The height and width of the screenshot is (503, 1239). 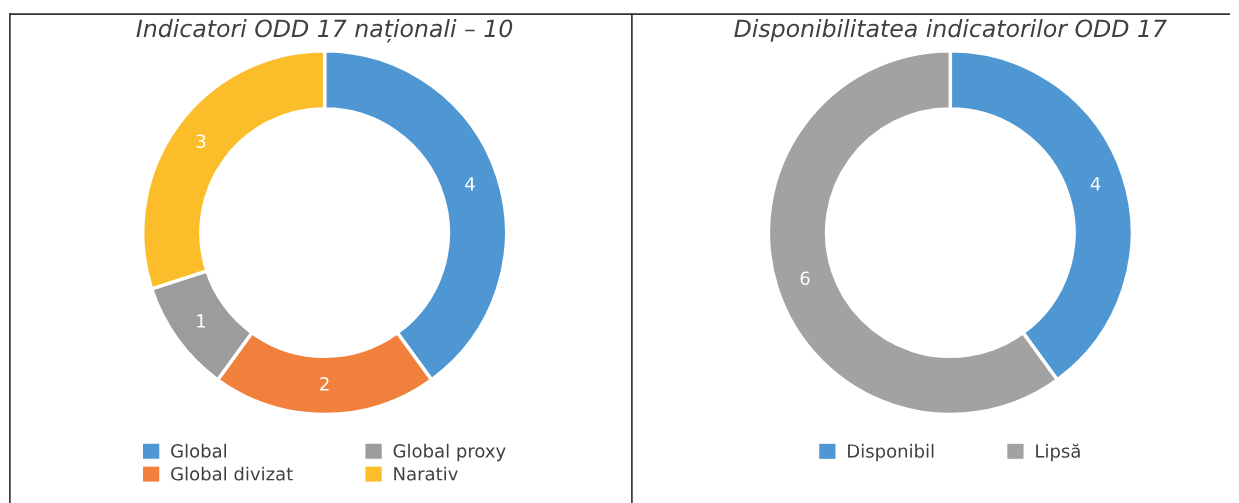 I want to click on legend-label: Global proxy, so click(x=449, y=452).